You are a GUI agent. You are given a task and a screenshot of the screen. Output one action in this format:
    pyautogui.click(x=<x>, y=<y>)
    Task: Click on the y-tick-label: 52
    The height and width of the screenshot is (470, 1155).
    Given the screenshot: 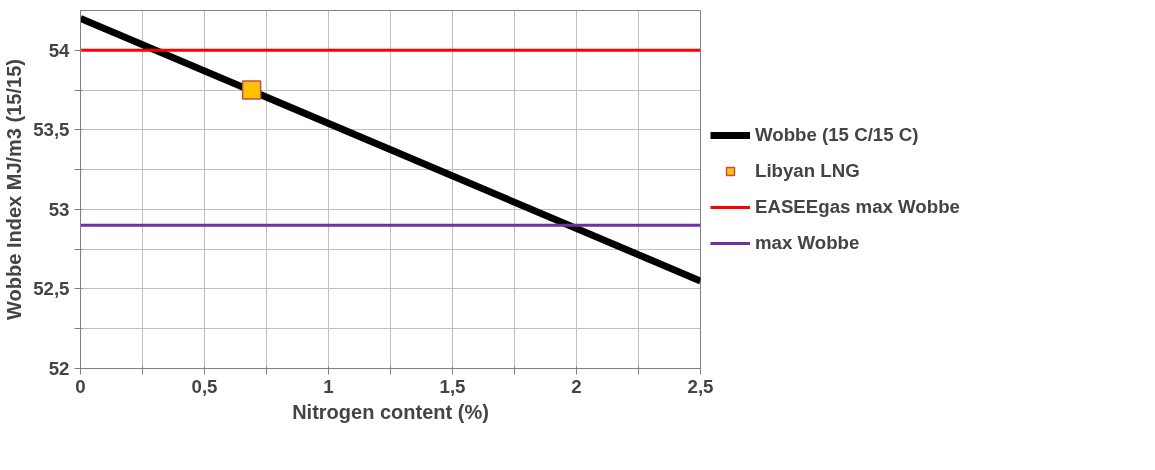 What is the action you would take?
    pyautogui.click(x=59, y=368)
    